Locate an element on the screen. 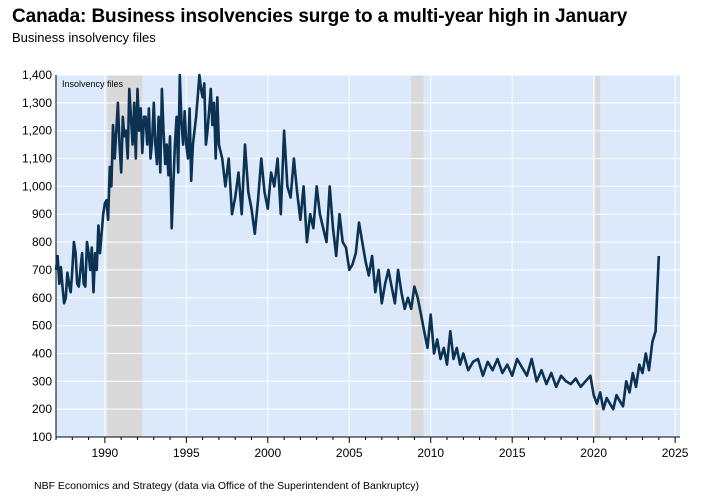 This screenshot has width=702, height=500. y-tick-label: 400 is located at coordinates (42, 353).